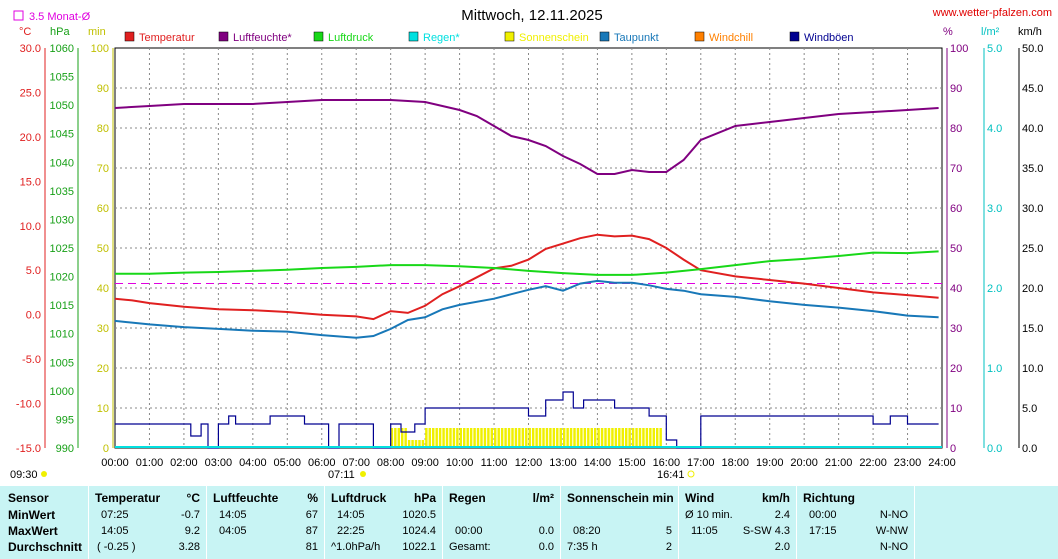 The height and width of the screenshot is (559, 1058). I want to click on x-axis-tick: 05:00, so click(288, 463).